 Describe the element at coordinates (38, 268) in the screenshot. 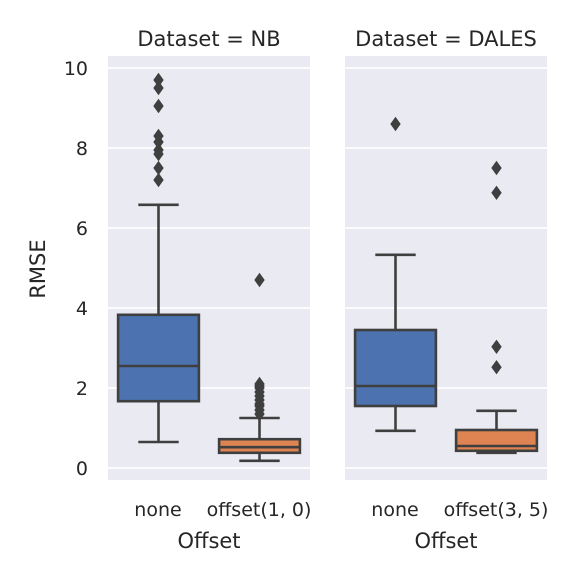

I see `y-axis-label: RMSE` at that location.